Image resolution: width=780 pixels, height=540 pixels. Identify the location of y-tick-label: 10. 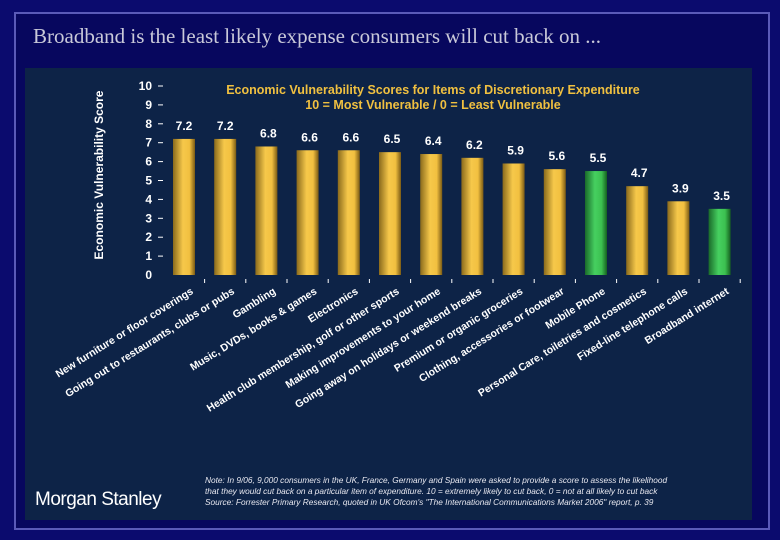
(146, 86).